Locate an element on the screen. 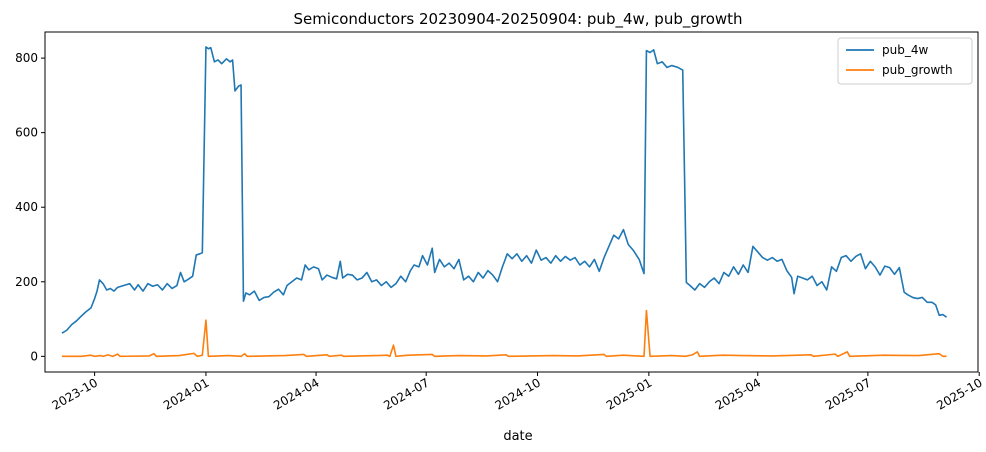 This screenshot has width=986, height=452. x-tick-label: 2024-04 is located at coordinates (296, 393).